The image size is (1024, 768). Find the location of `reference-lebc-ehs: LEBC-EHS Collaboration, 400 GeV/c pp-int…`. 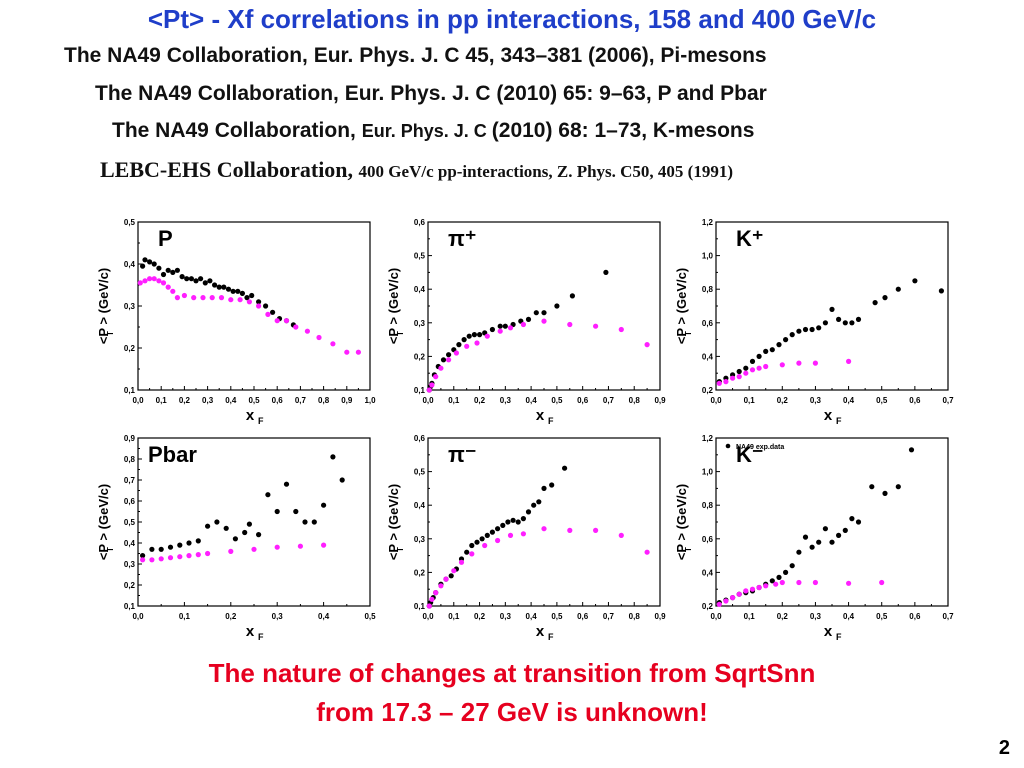

reference-lebc-ehs: LEBC-EHS Collaboration, 400 GeV/c pp-int… is located at coordinates (416, 170).